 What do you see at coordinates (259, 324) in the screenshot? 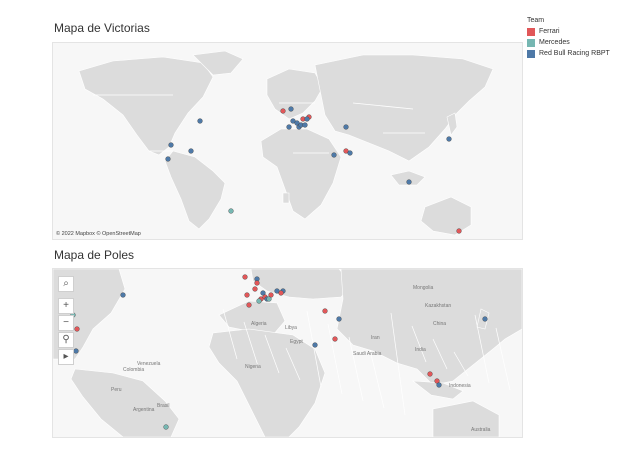
I see `country-label: Algeria` at bounding box center [259, 324].